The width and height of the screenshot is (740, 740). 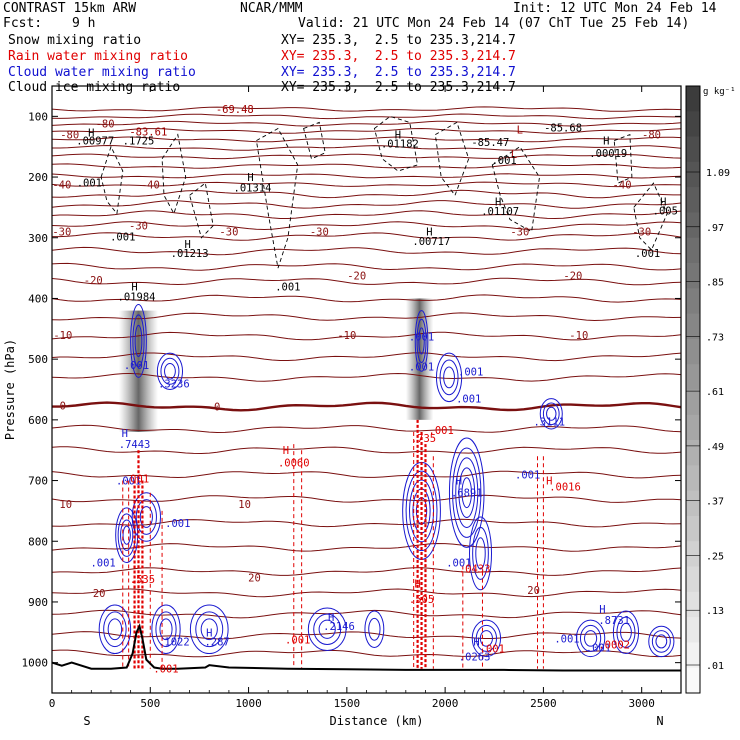 What do you see at coordinates (70, 8) in the screenshot?
I see `model-title: CONTRAST 15km ARW` at bounding box center [70, 8].